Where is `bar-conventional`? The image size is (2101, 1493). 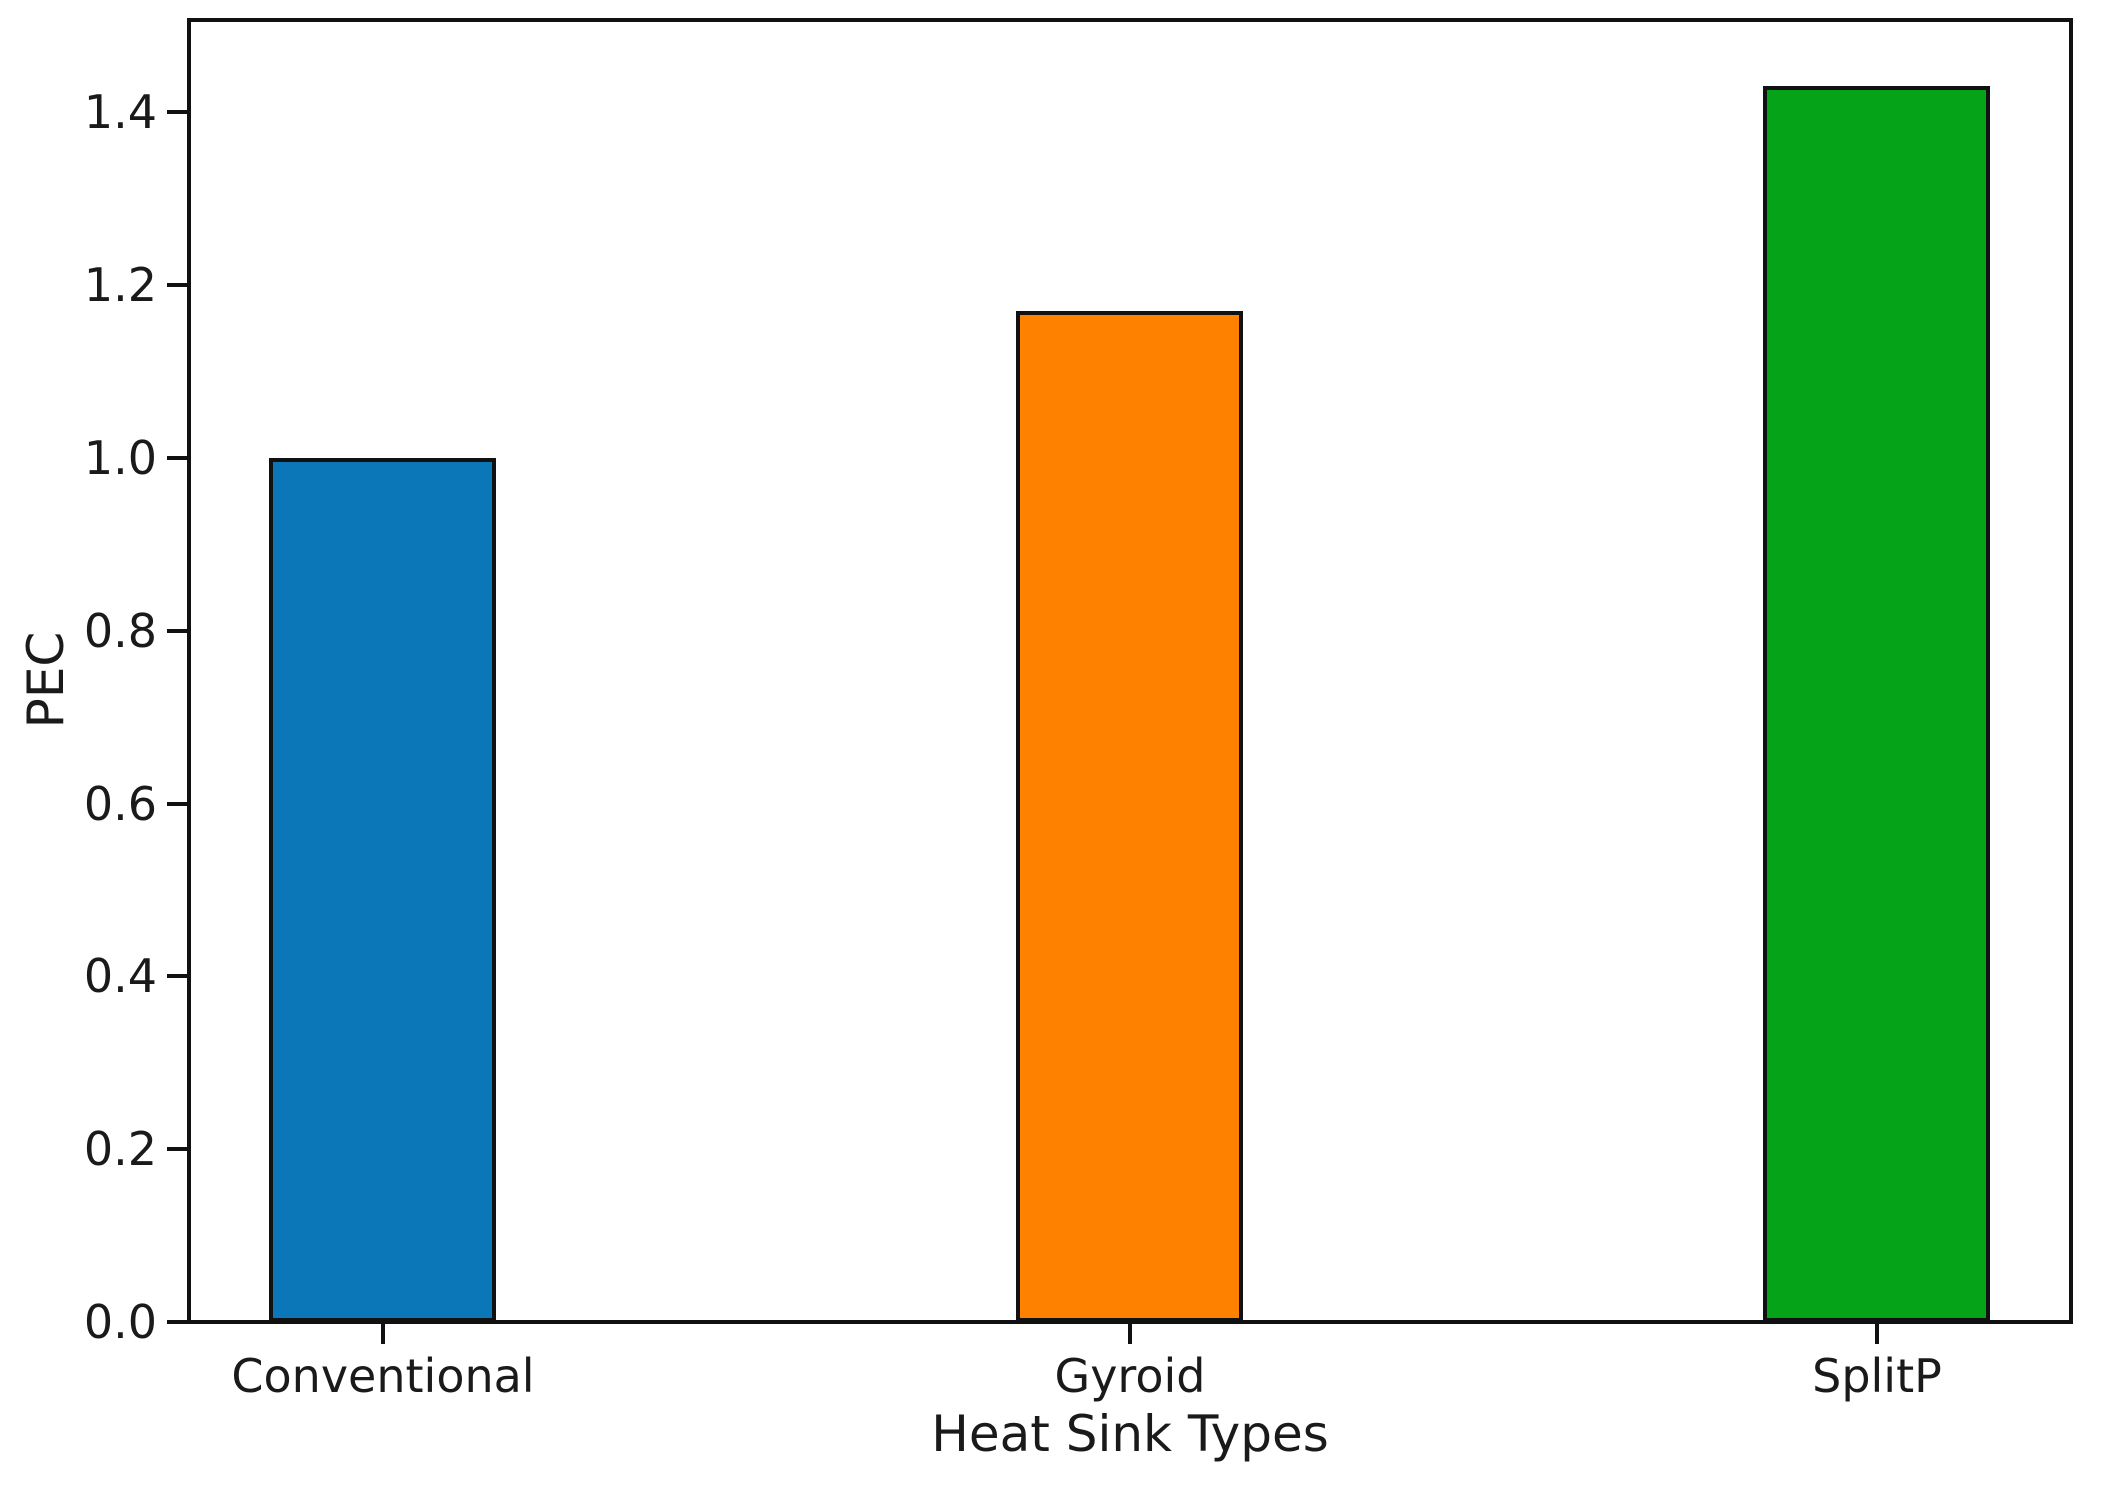 bar-conventional is located at coordinates (382, 890).